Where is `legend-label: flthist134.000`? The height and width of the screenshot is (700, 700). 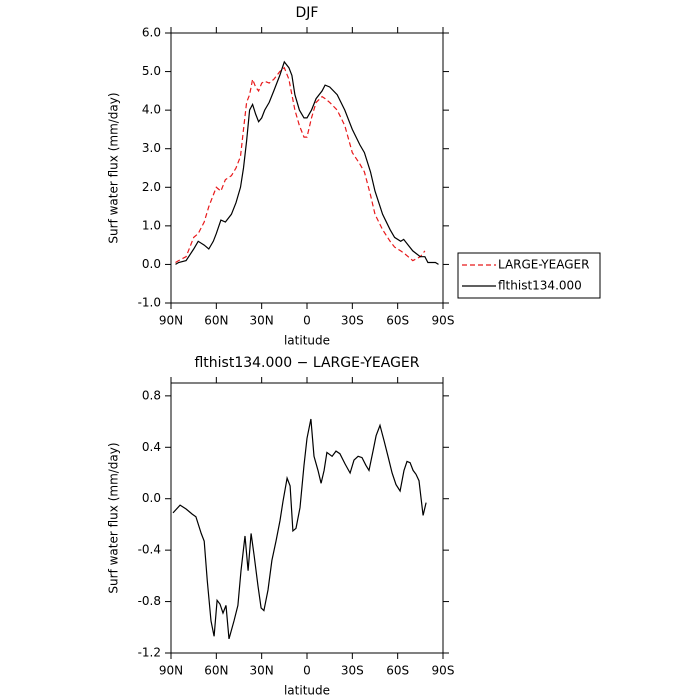
legend-label: flthist134.000 is located at coordinates (540, 286).